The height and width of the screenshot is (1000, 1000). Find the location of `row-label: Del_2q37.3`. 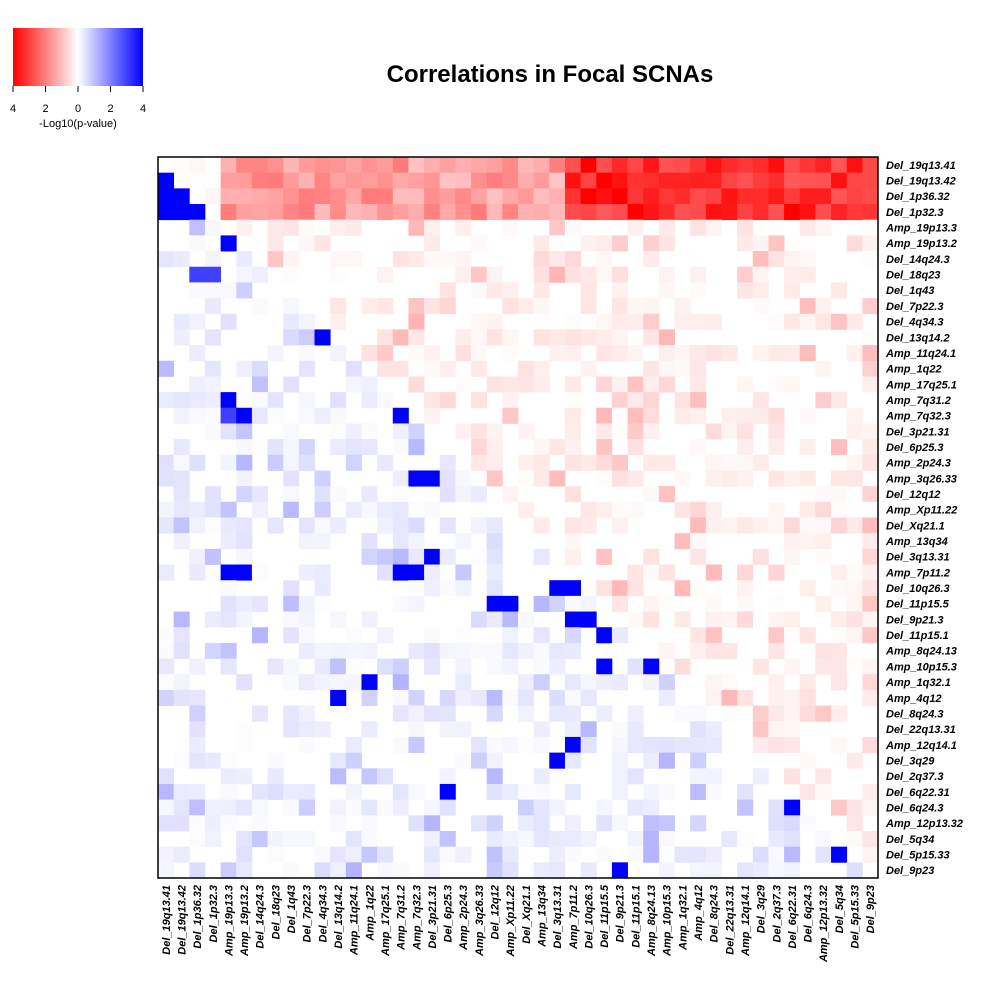

row-label: Del_2q37.3 is located at coordinates (914, 777).